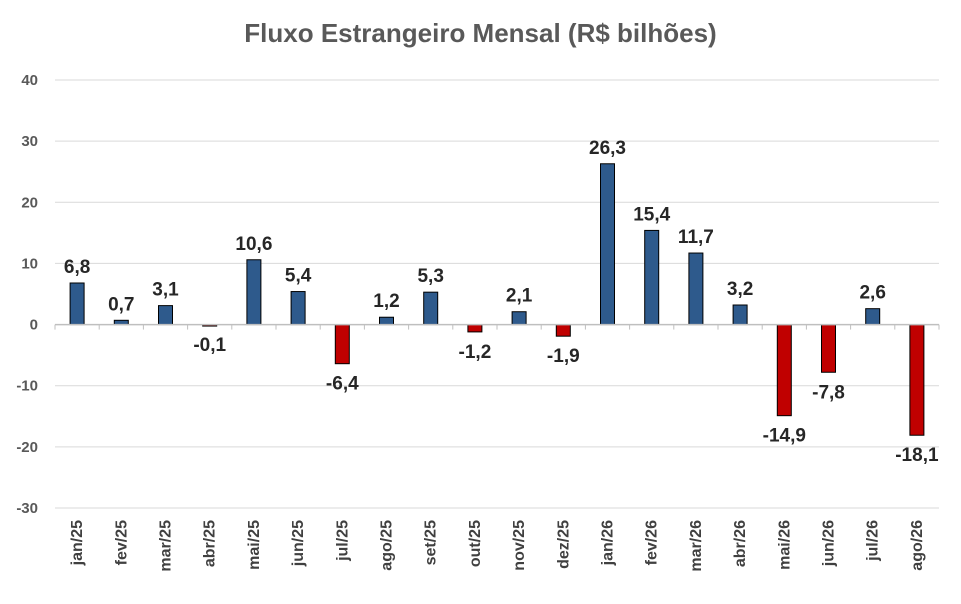 The height and width of the screenshot is (604, 961). I want to click on x-tick-label: jan/26, so click(608, 543).